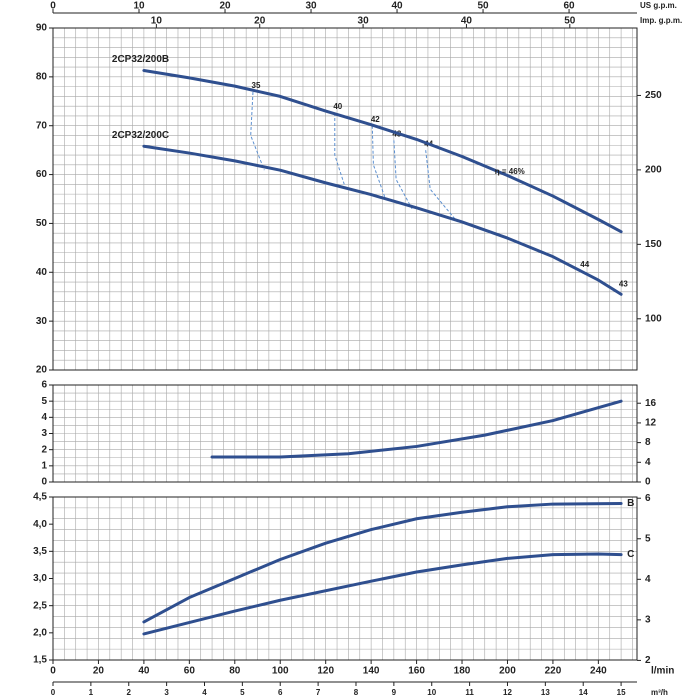 This screenshot has height=700, width=700. What do you see at coordinates (40, 578) in the screenshot?
I see `y-tick-label: 3,0` at bounding box center [40, 578].